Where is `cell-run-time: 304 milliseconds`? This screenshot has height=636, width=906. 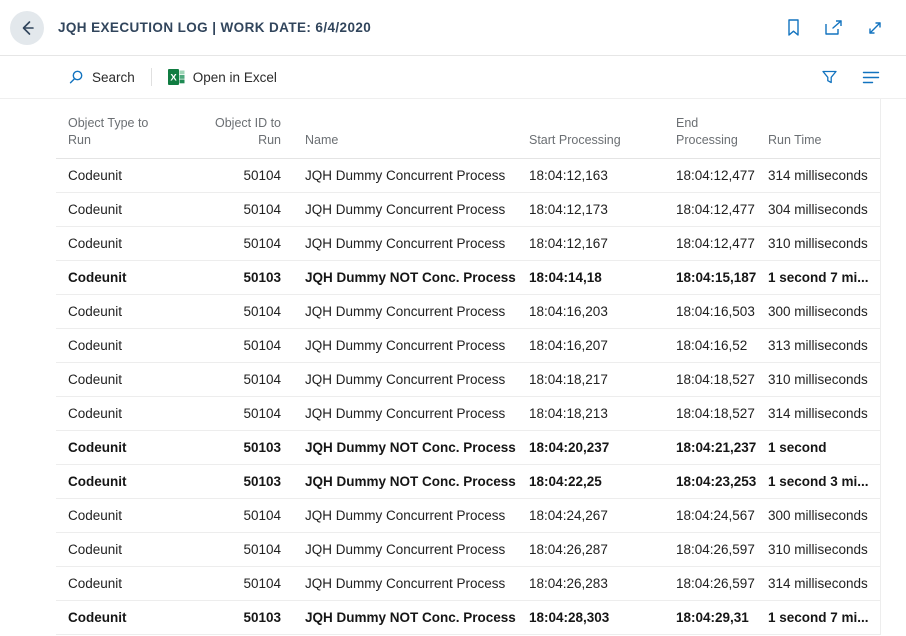
cell-run-time: 304 milliseconds is located at coordinates (818, 209).